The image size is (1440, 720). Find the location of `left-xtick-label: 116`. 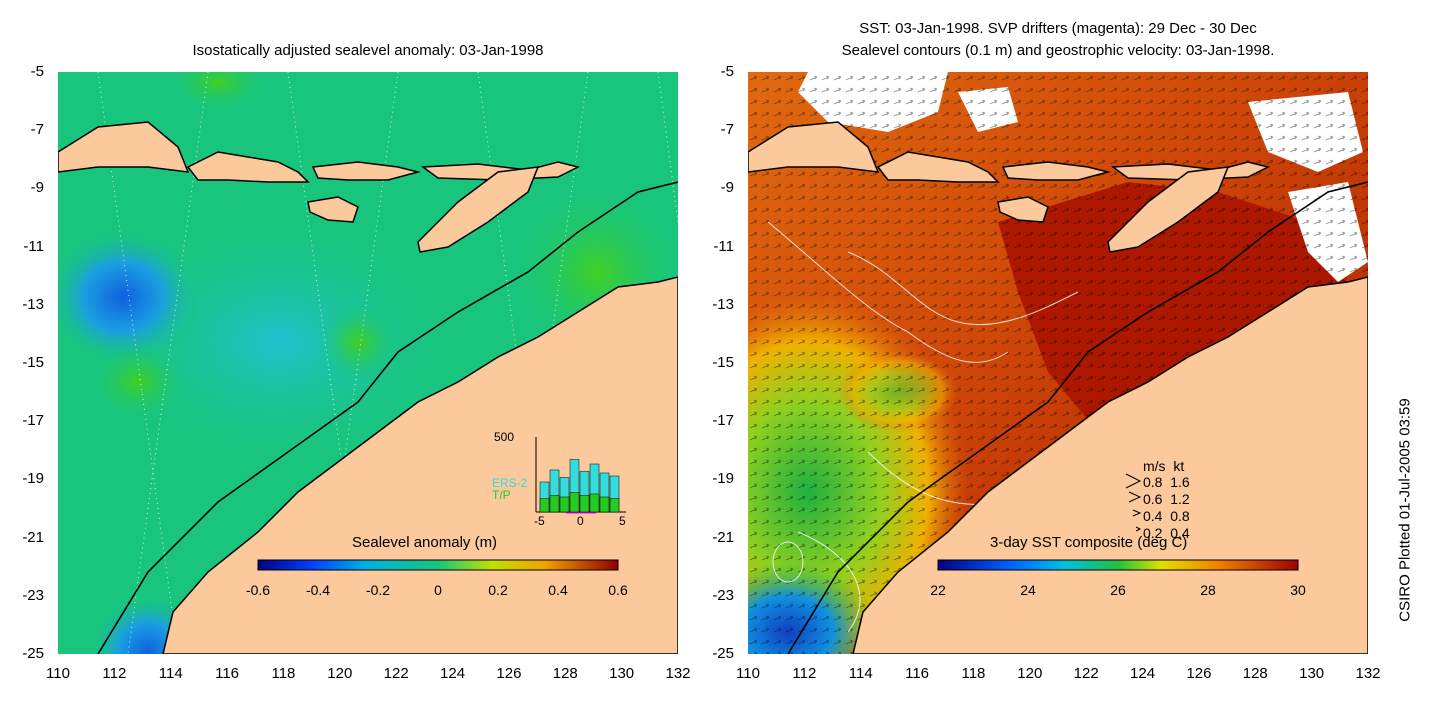

left-xtick-label: 116 is located at coordinates (227, 673).